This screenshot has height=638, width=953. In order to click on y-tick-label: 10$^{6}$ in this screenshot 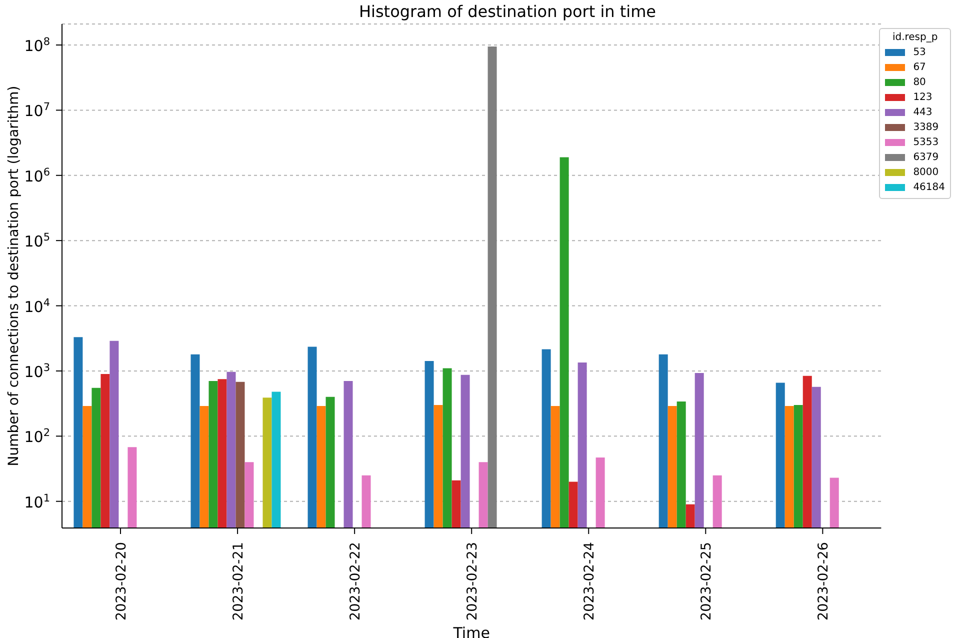, I will do `click(37, 176)`.